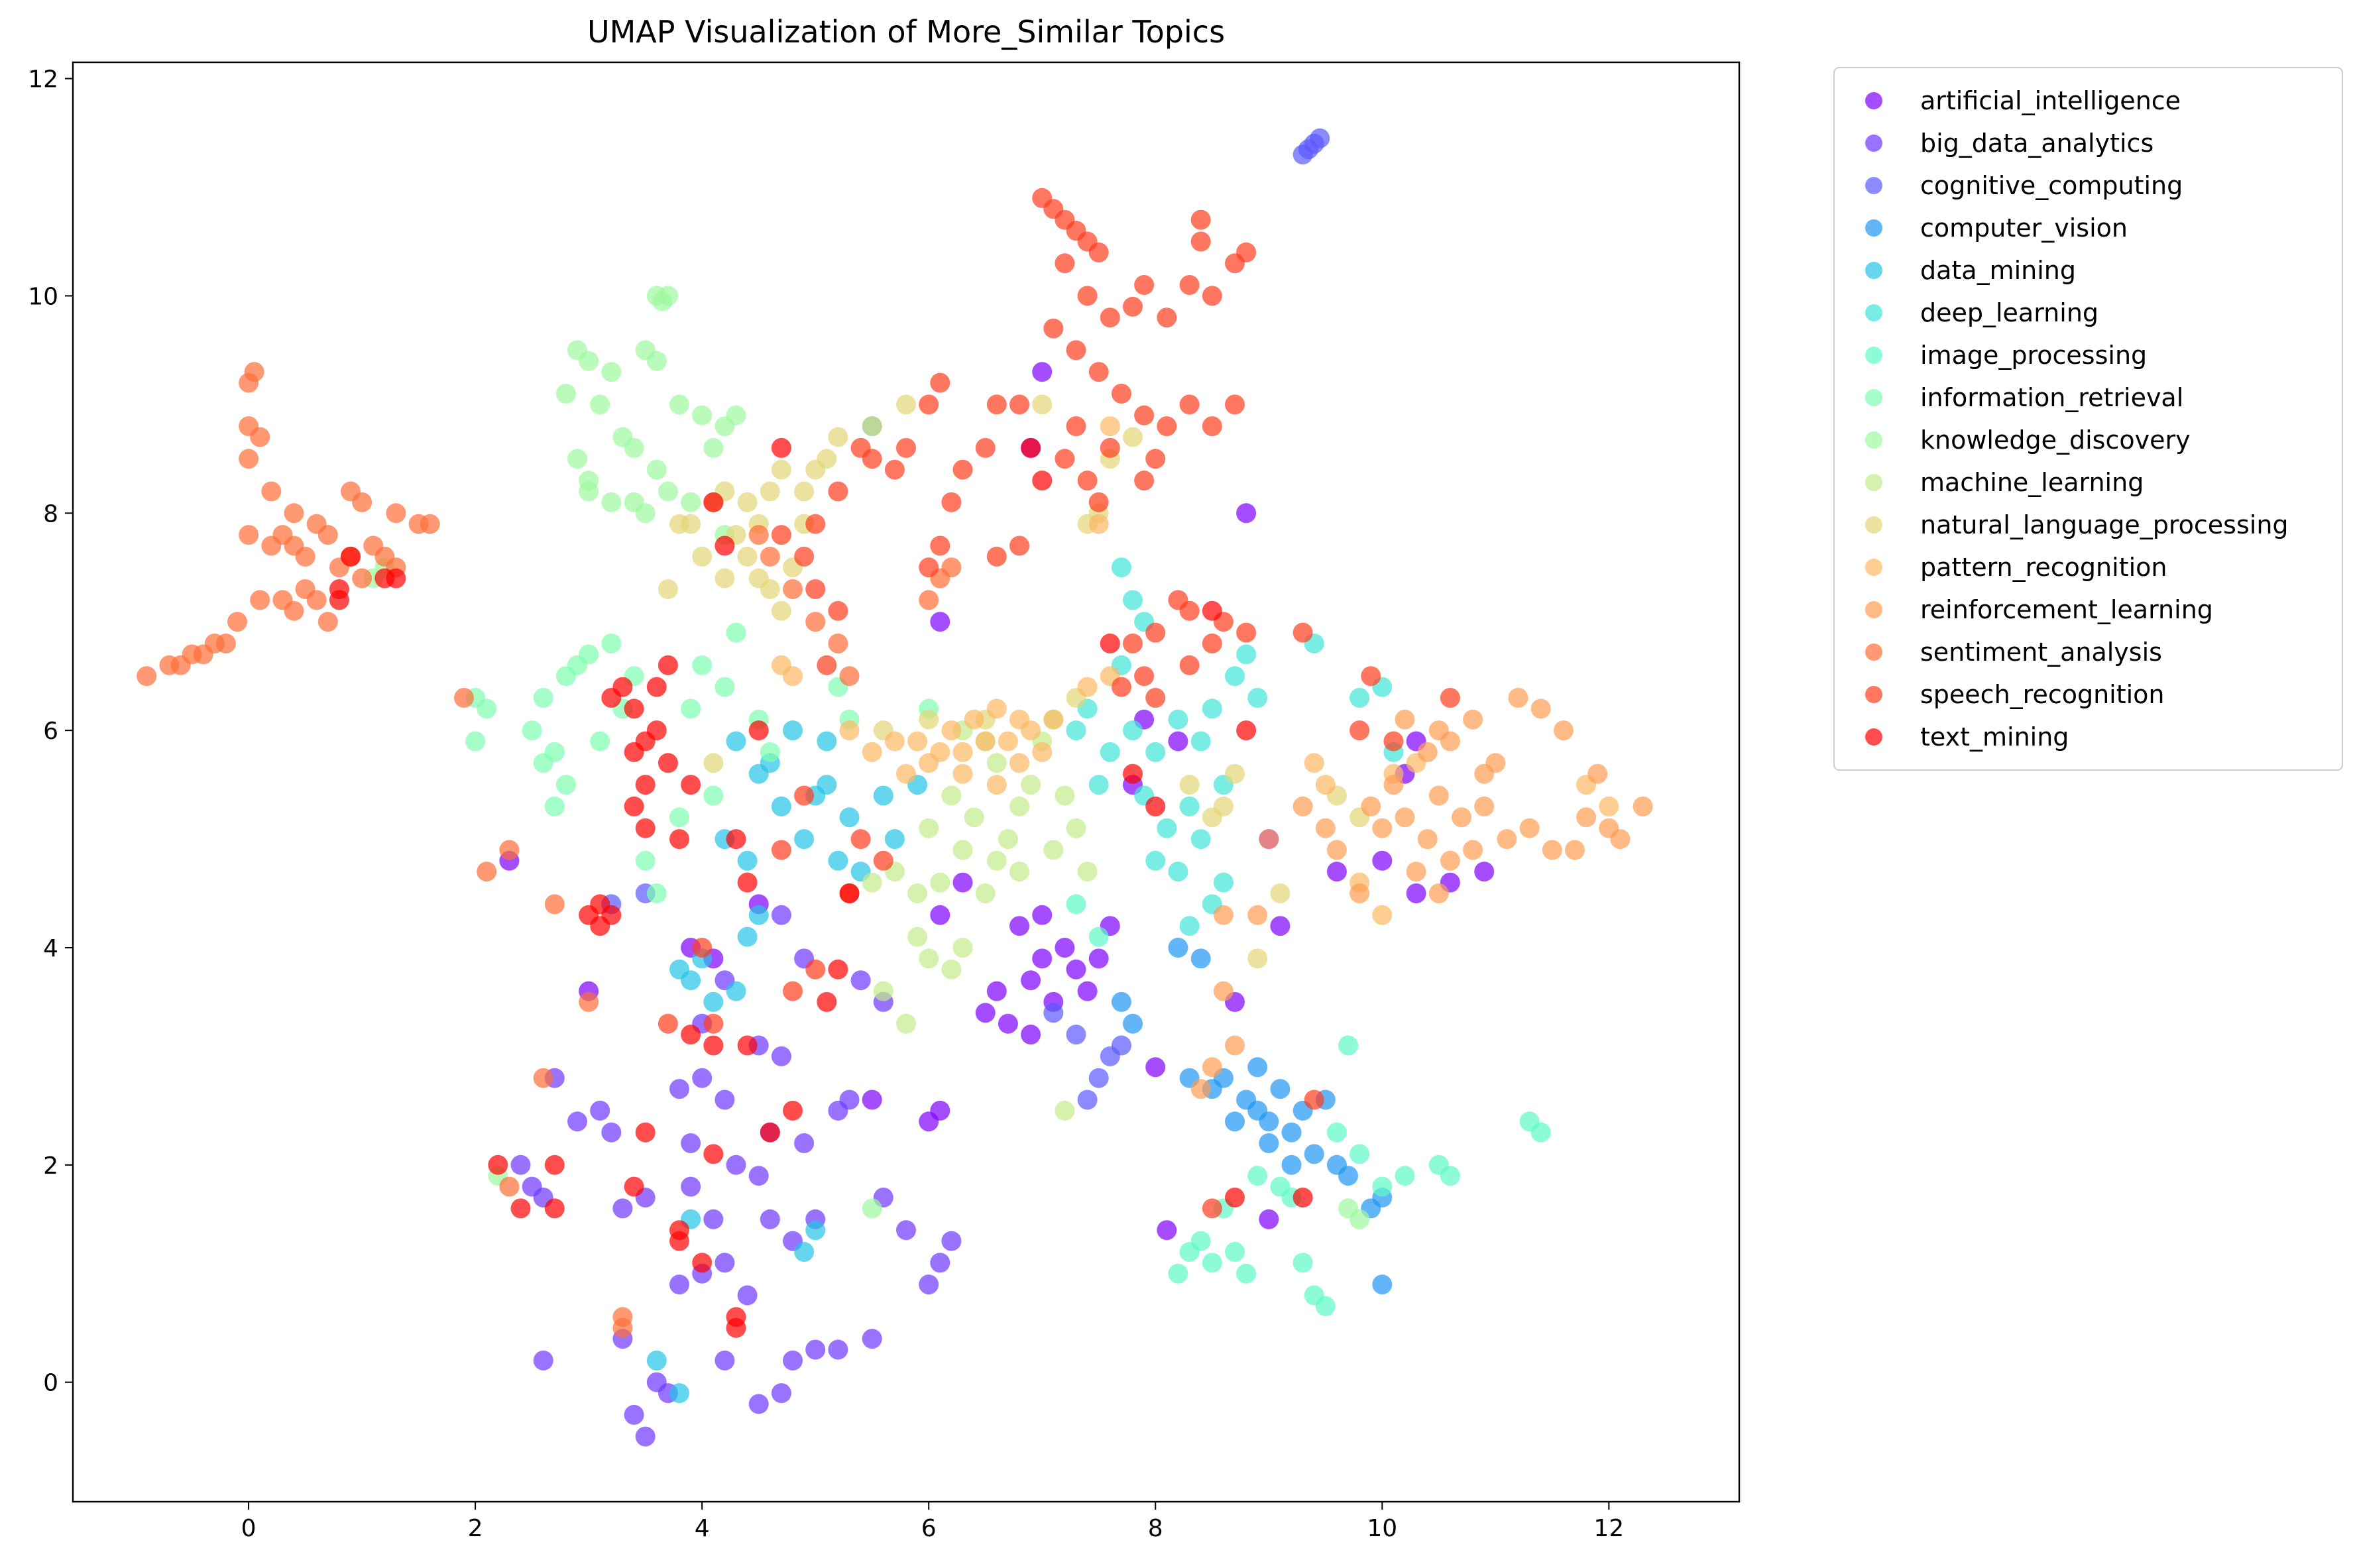 Image resolution: width=2355 pixels, height=1568 pixels. What do you see at coordinates (2088, 419) in the screenshot?
I see `legend-box` at bounding box center [2088, 419].